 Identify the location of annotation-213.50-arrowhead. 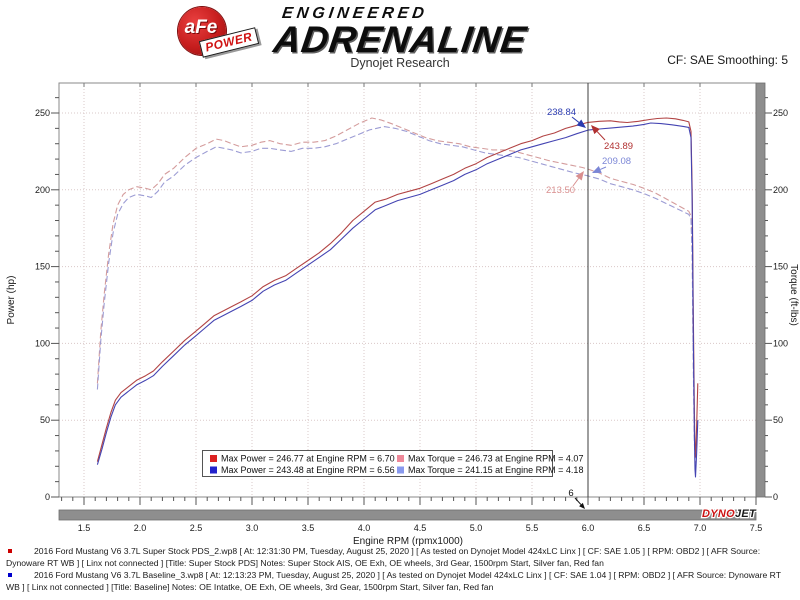
(579, 176).